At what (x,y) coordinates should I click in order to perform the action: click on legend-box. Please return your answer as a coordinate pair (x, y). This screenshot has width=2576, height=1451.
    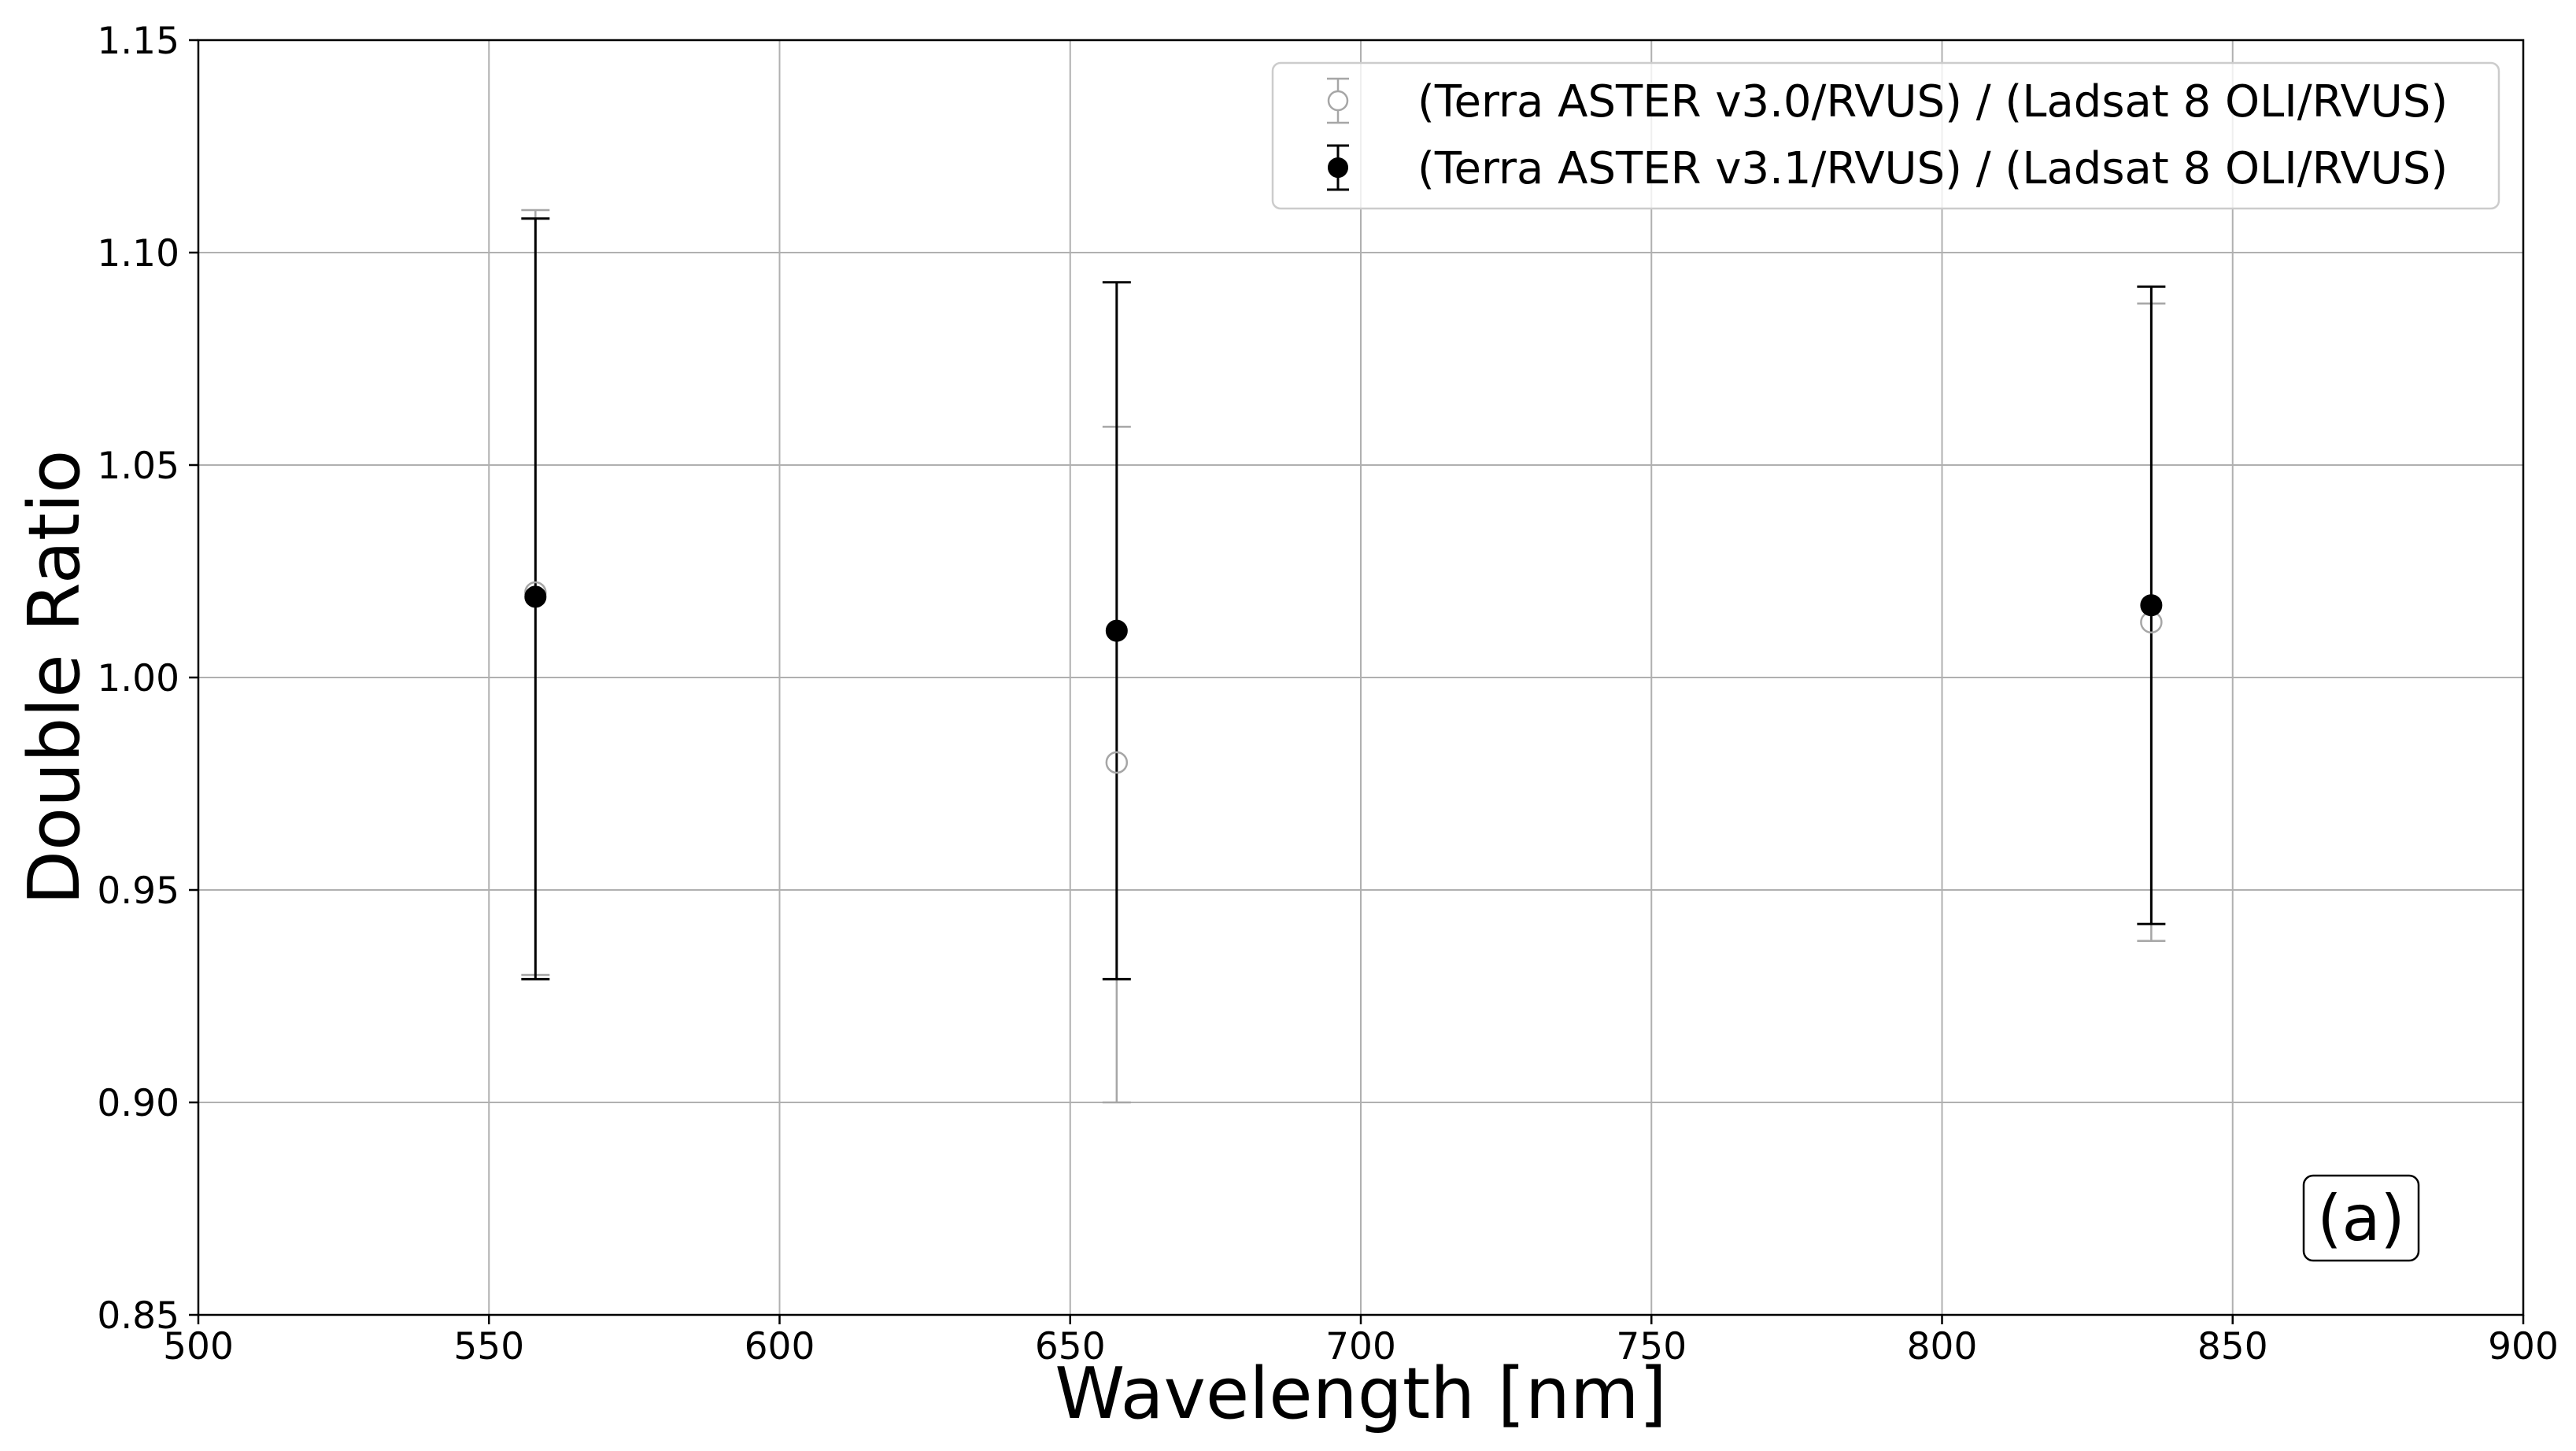
    Looking at the image, I should click on (1885, 135).